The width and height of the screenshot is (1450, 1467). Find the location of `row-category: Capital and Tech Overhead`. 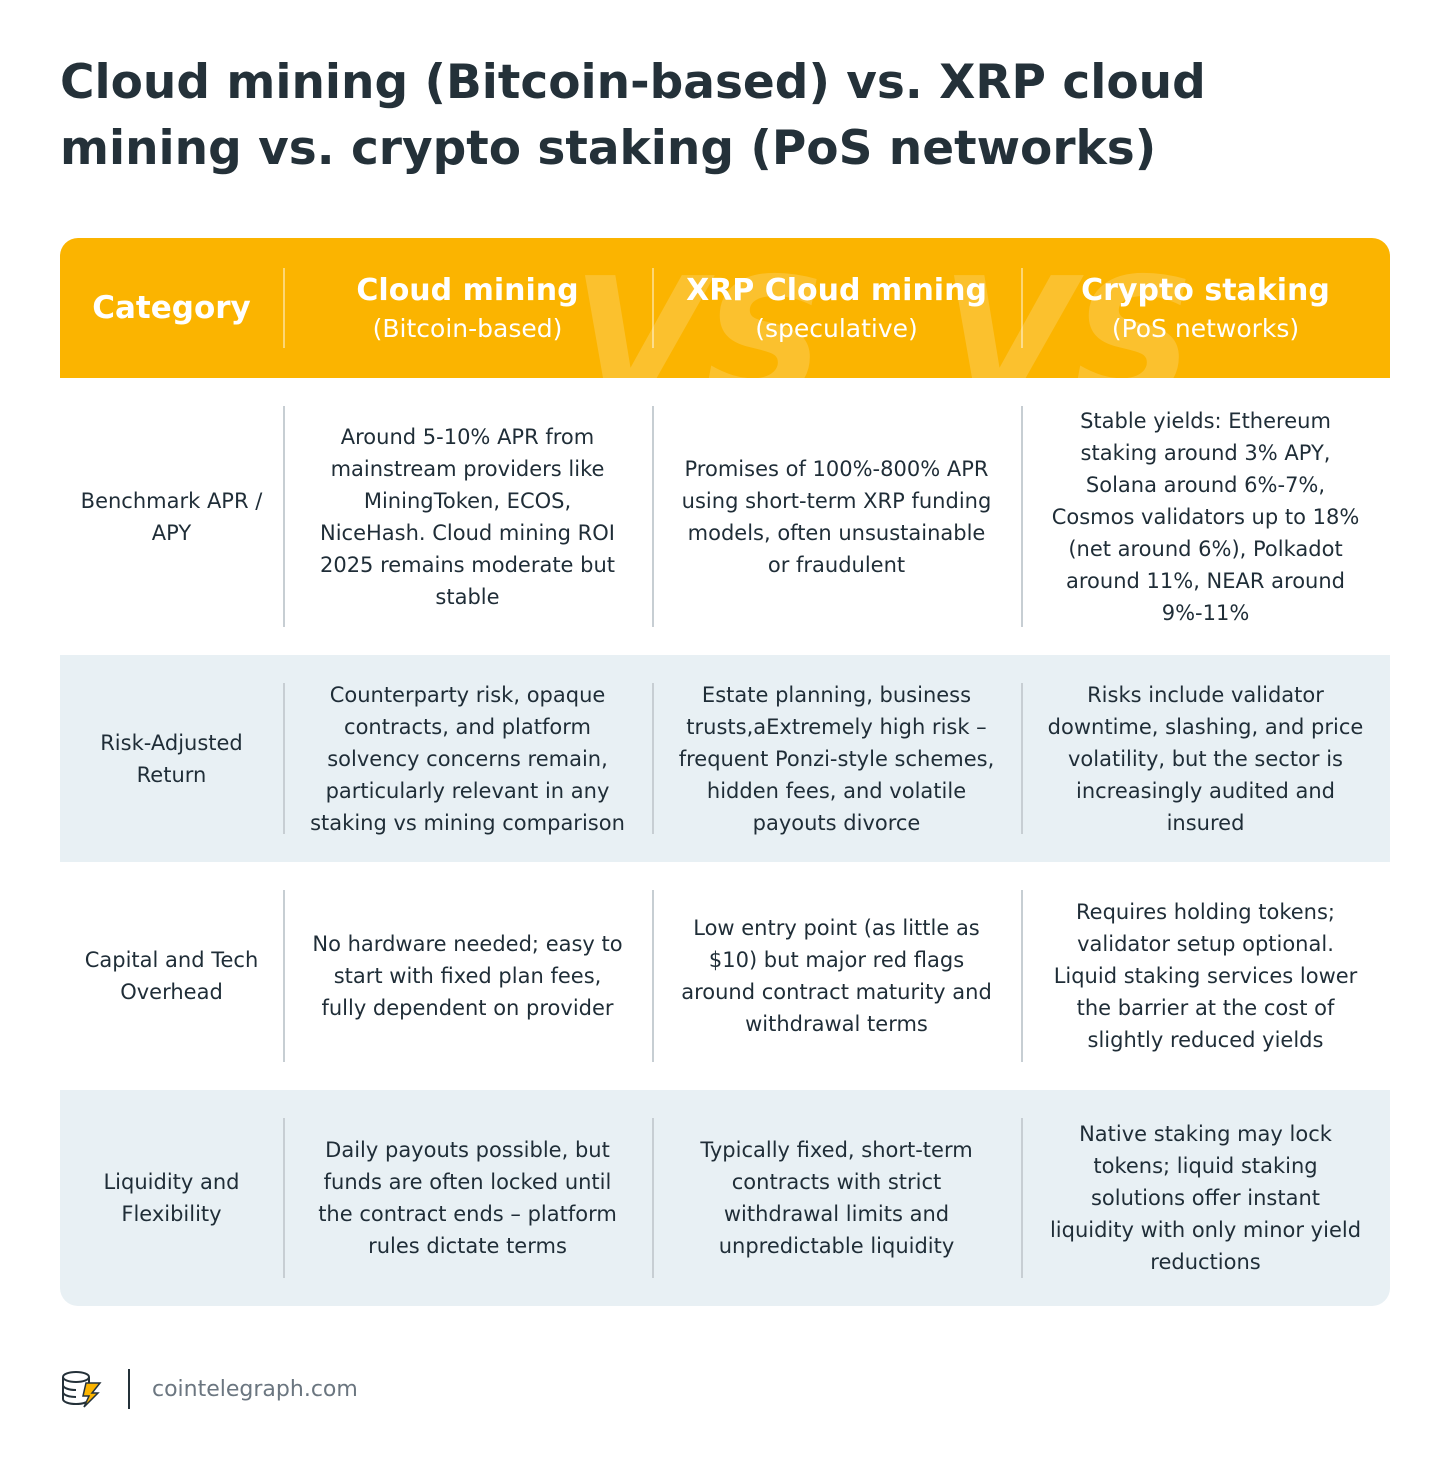

row-category: Capital and Tech Overhead is located at coordinates (171, 976).